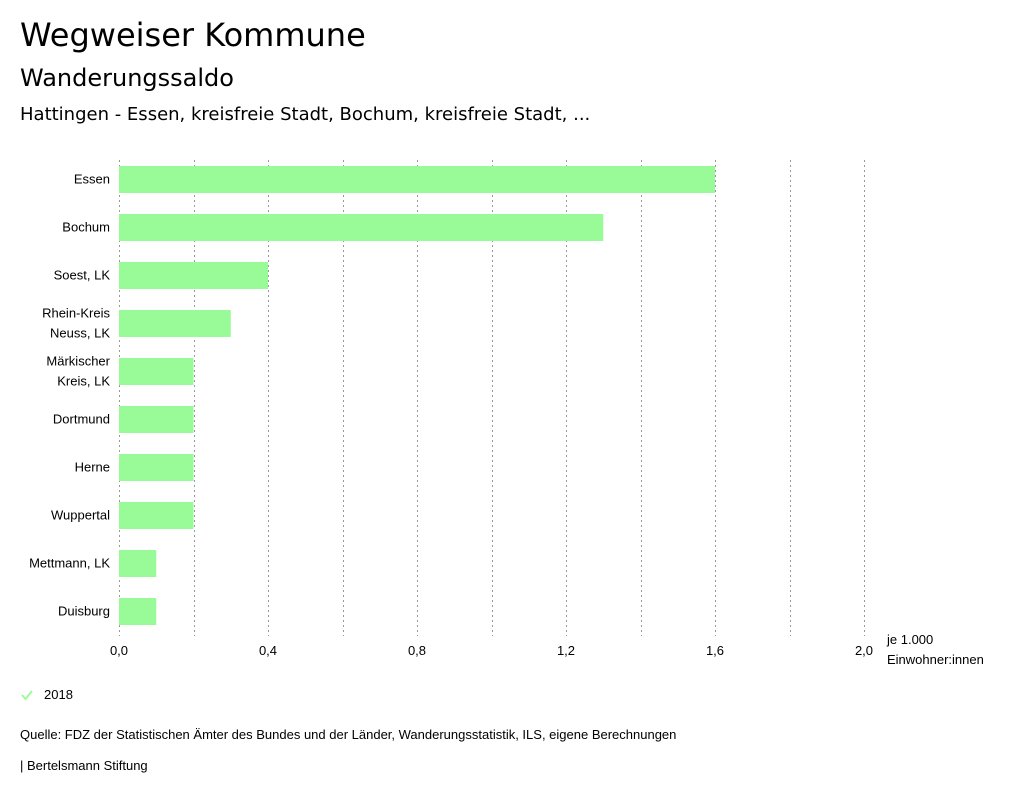 This screenshot has width=1024, height=799. I want to click on category-label: Kreis, LK, so click(83, 381).